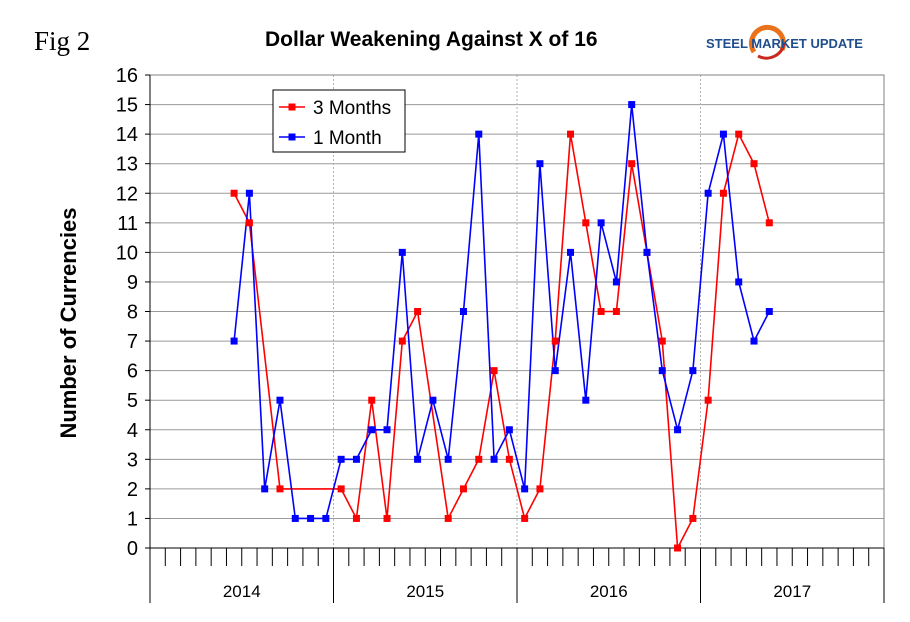 The image size is (910, 622). I want to click on x-year-label-2015: 2015, so click(425, 591).